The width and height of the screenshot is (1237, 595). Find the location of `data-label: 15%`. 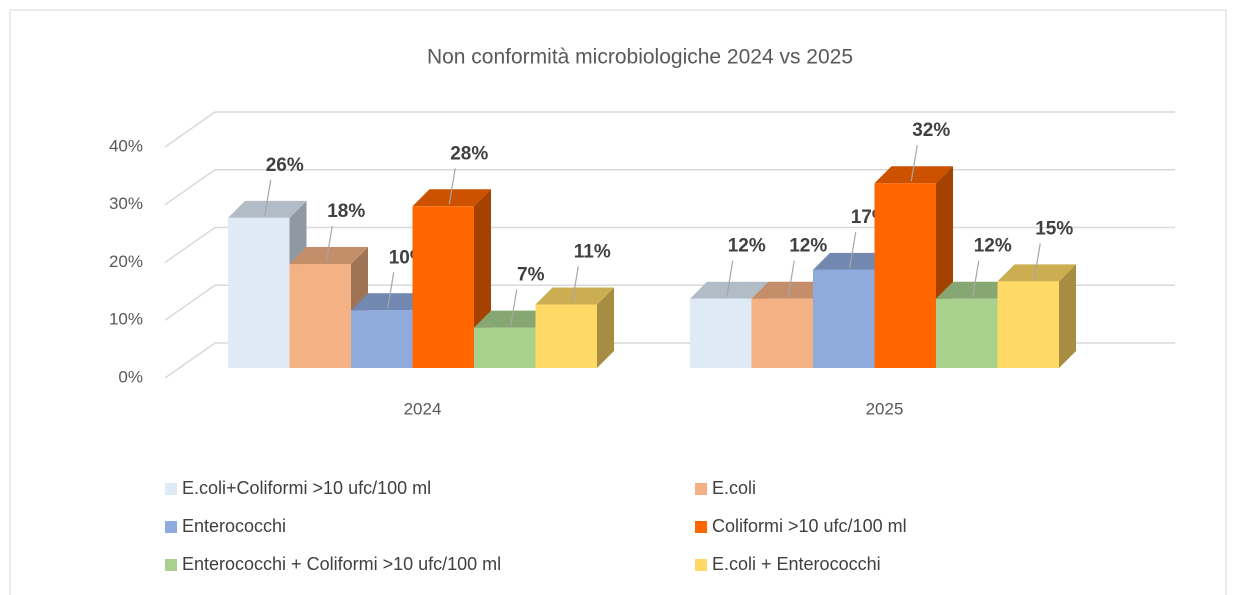

data-label: 15% is located at coordinates (1054, 228).